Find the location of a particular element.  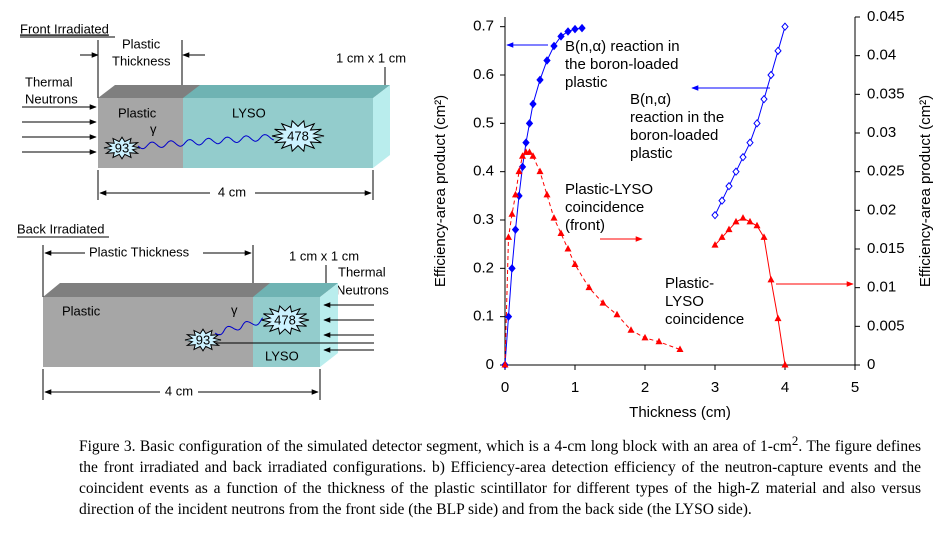

gamma-label: γ is located at coordinates (234, 309).